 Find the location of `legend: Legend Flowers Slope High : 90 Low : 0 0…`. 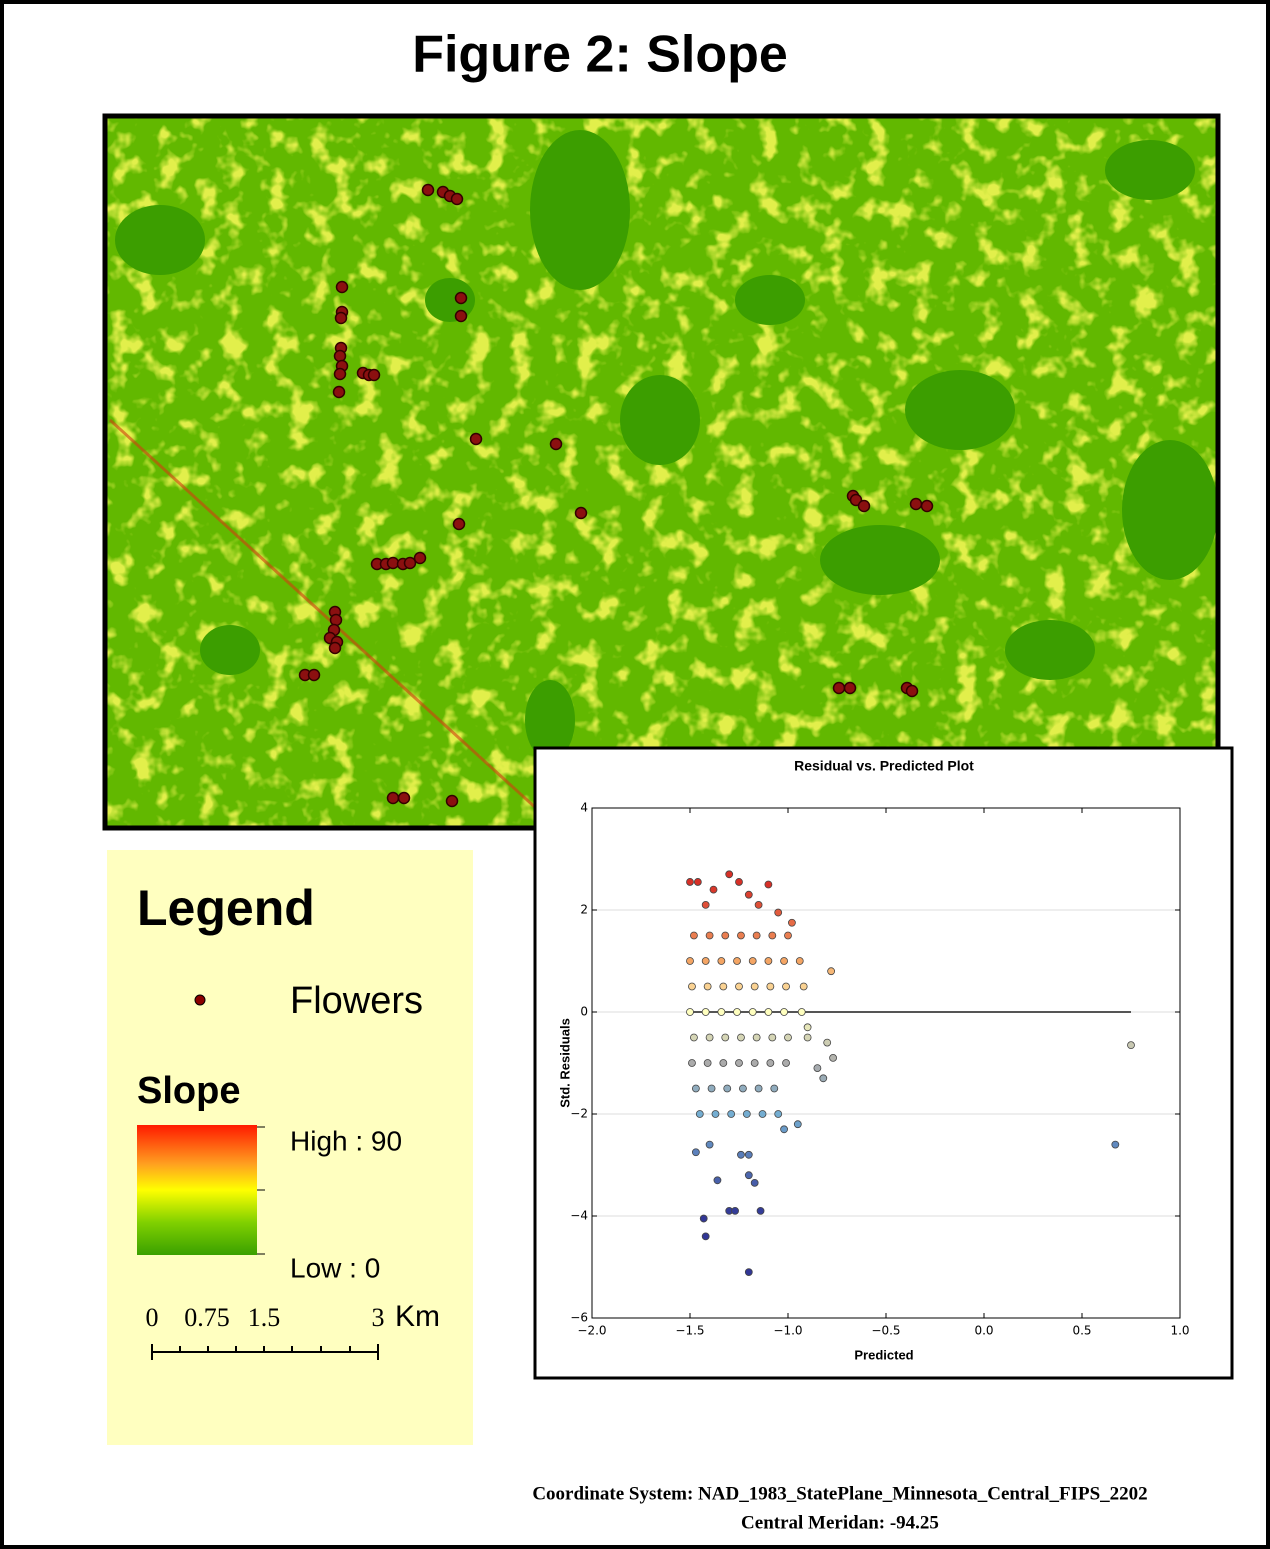

legend: Legend Flowers Slope High : 90 Low : 0 0… is located at coordinates (290, 1147).